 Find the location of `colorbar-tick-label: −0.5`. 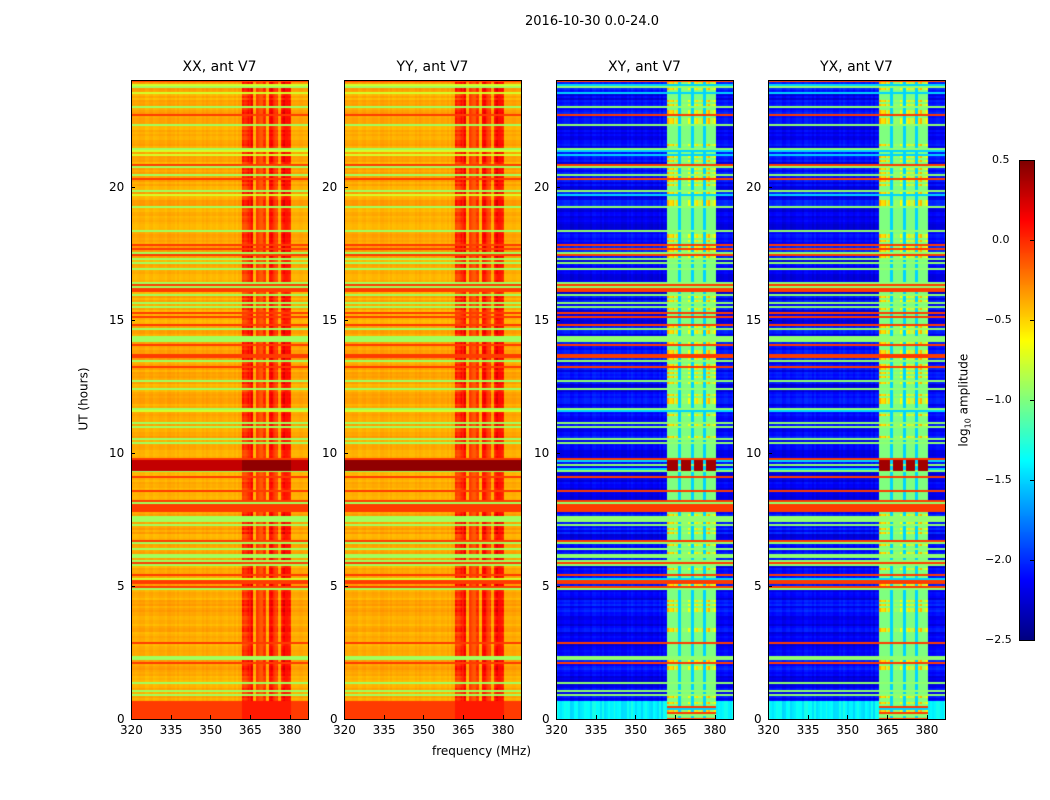

colorbar-tick-label: −0.5 is located at coordinates (998, 319).